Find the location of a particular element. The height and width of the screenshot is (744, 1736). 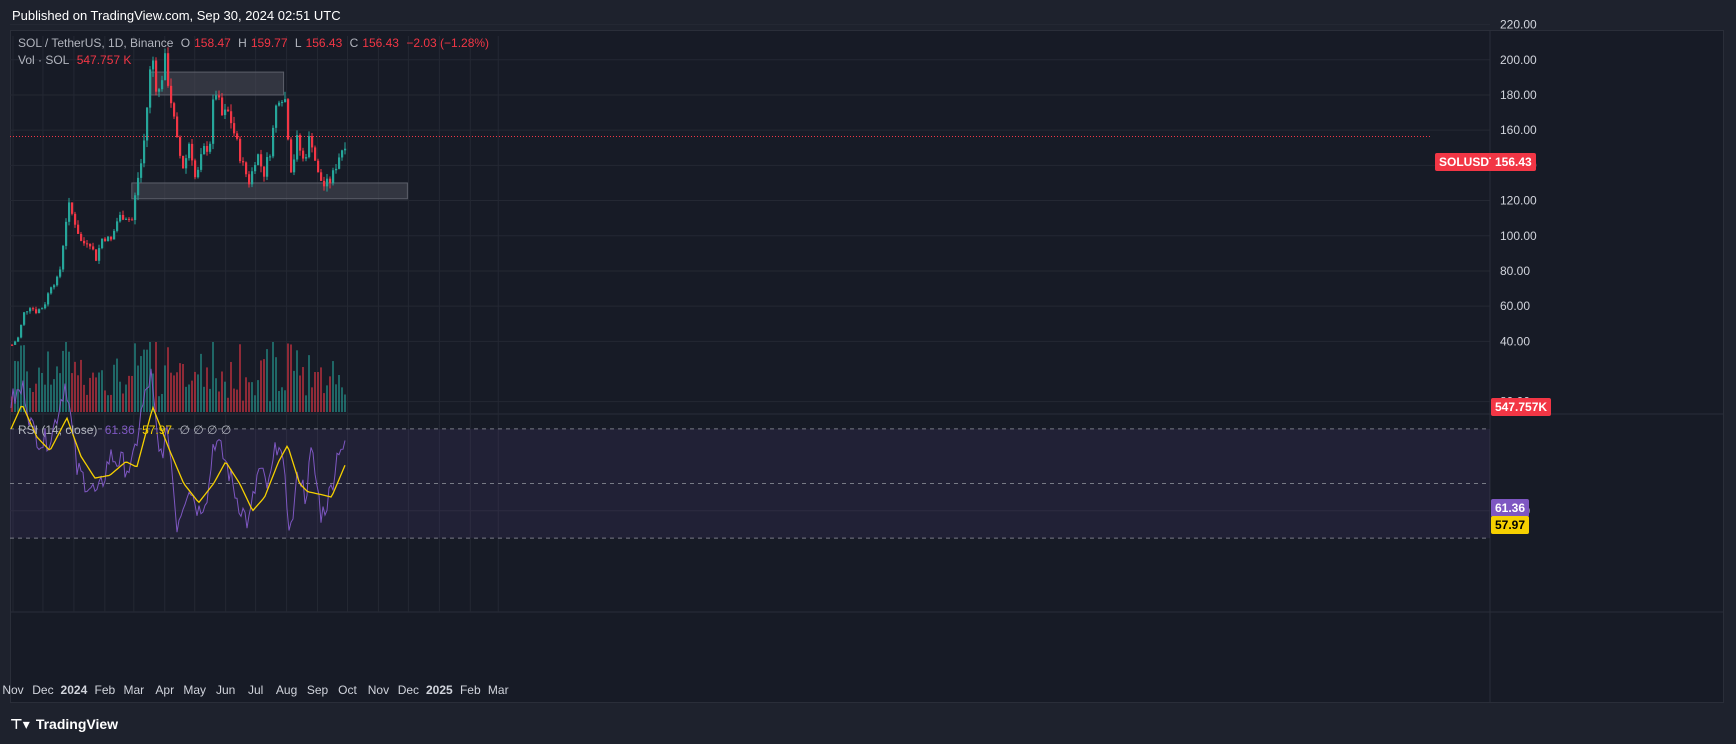

volume-tag: 547.757K is located at coordinates (1521, 407).